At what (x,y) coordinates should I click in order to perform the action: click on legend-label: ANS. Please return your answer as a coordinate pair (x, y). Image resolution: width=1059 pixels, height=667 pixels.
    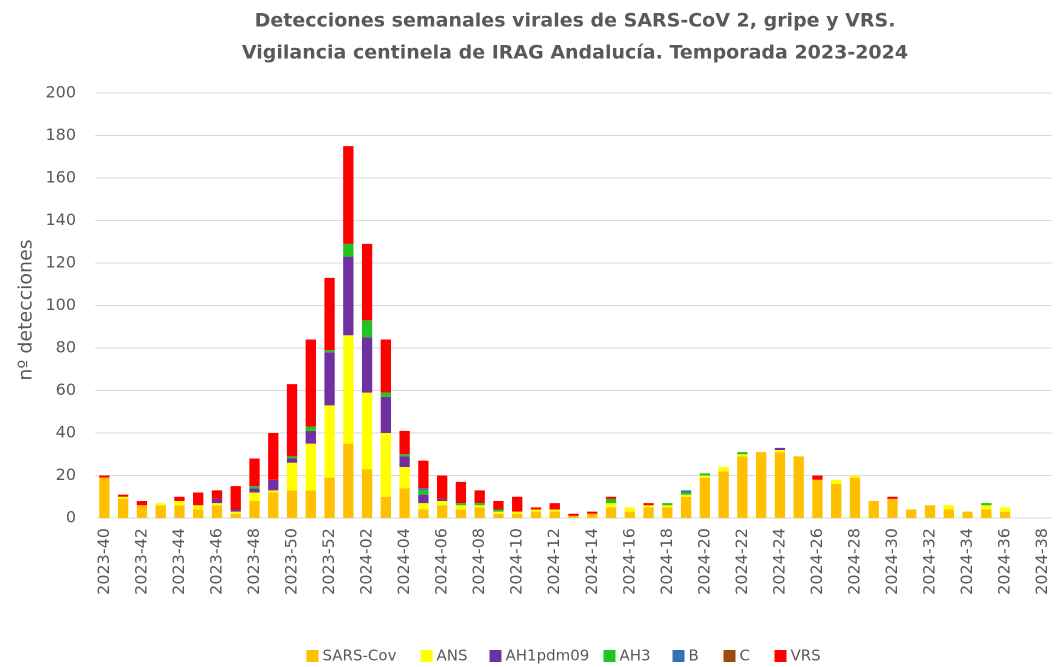
    Looking at the image, I should click on (452, 656).